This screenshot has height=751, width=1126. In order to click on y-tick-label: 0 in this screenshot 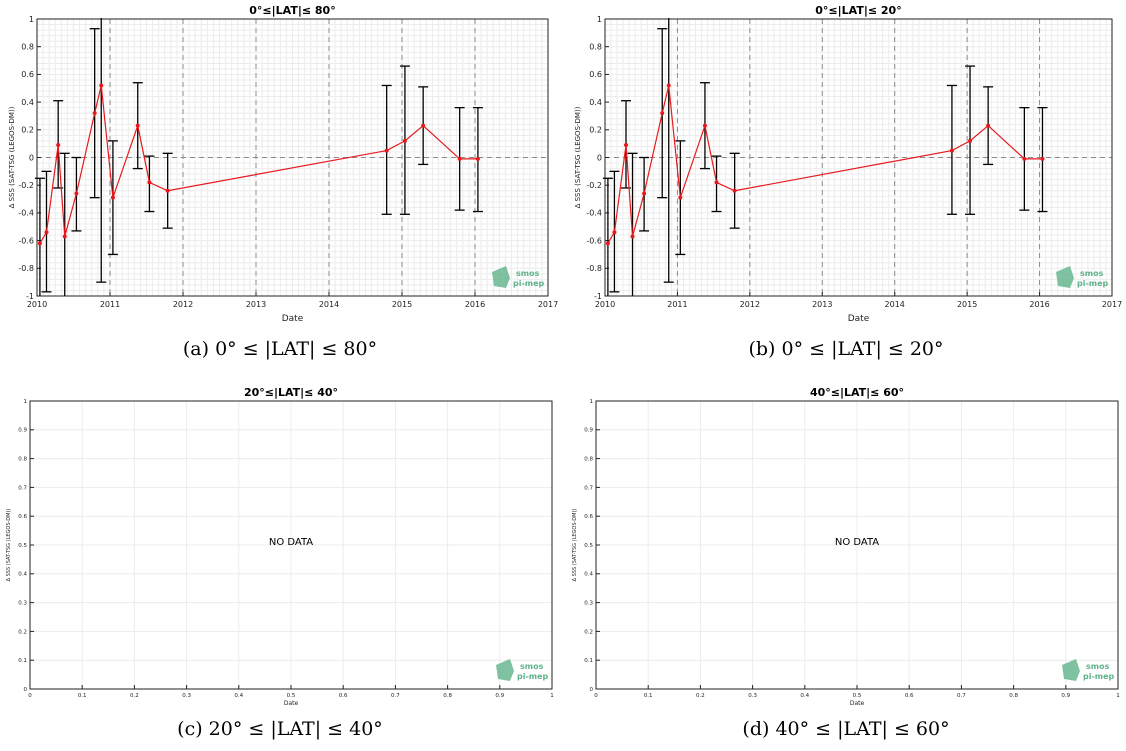, I will do `click(592, 690)`.